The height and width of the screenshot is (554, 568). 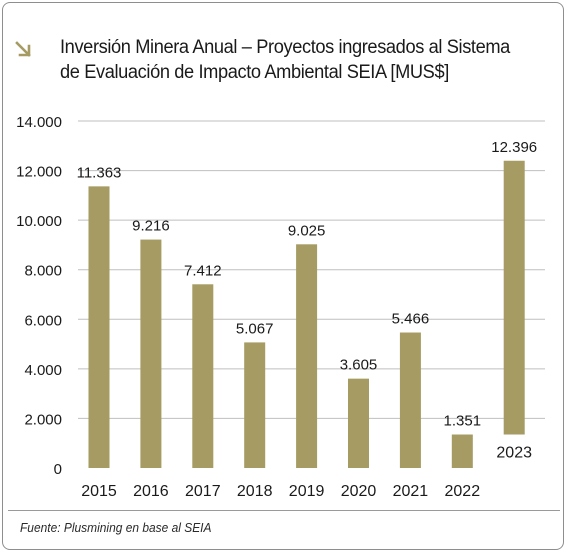 What do you see at coordinates (39, 221) in the screenshot?
I see `y-tick-label: 10.000` at bounding box center [39, 221].